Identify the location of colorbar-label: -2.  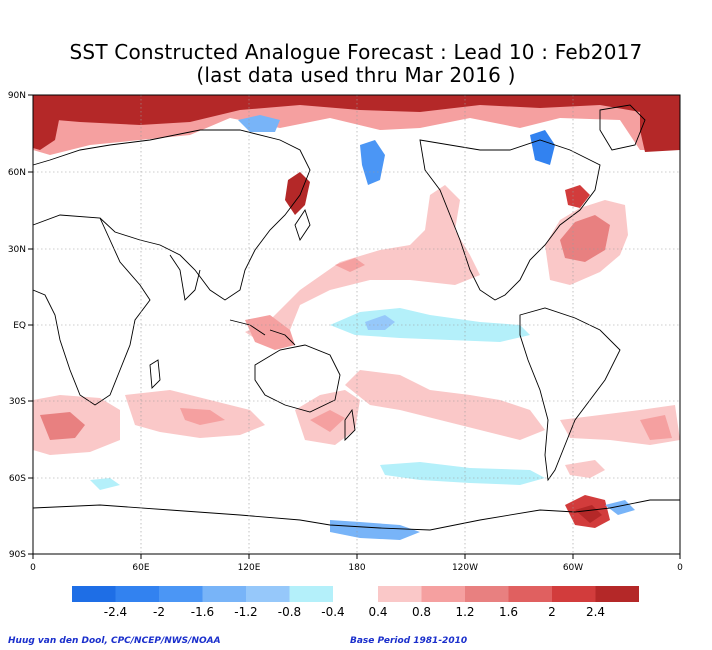
(159, 612).